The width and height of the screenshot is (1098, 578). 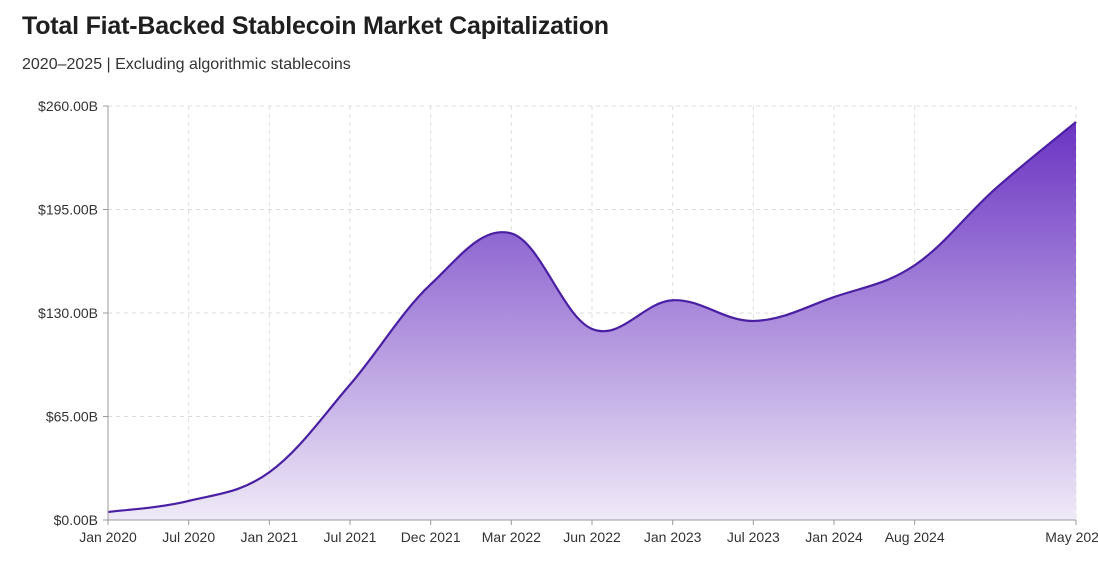 I want to click on x-tick-label: Jun 2022, so click(x=592, y=537).